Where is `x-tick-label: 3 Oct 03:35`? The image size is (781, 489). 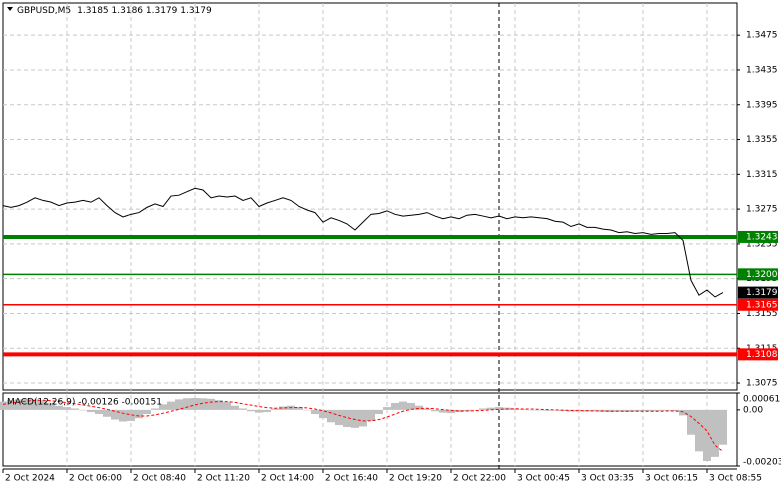
x-tick-label: 3 Oct 03:35 is located at coordinates (607, 479).